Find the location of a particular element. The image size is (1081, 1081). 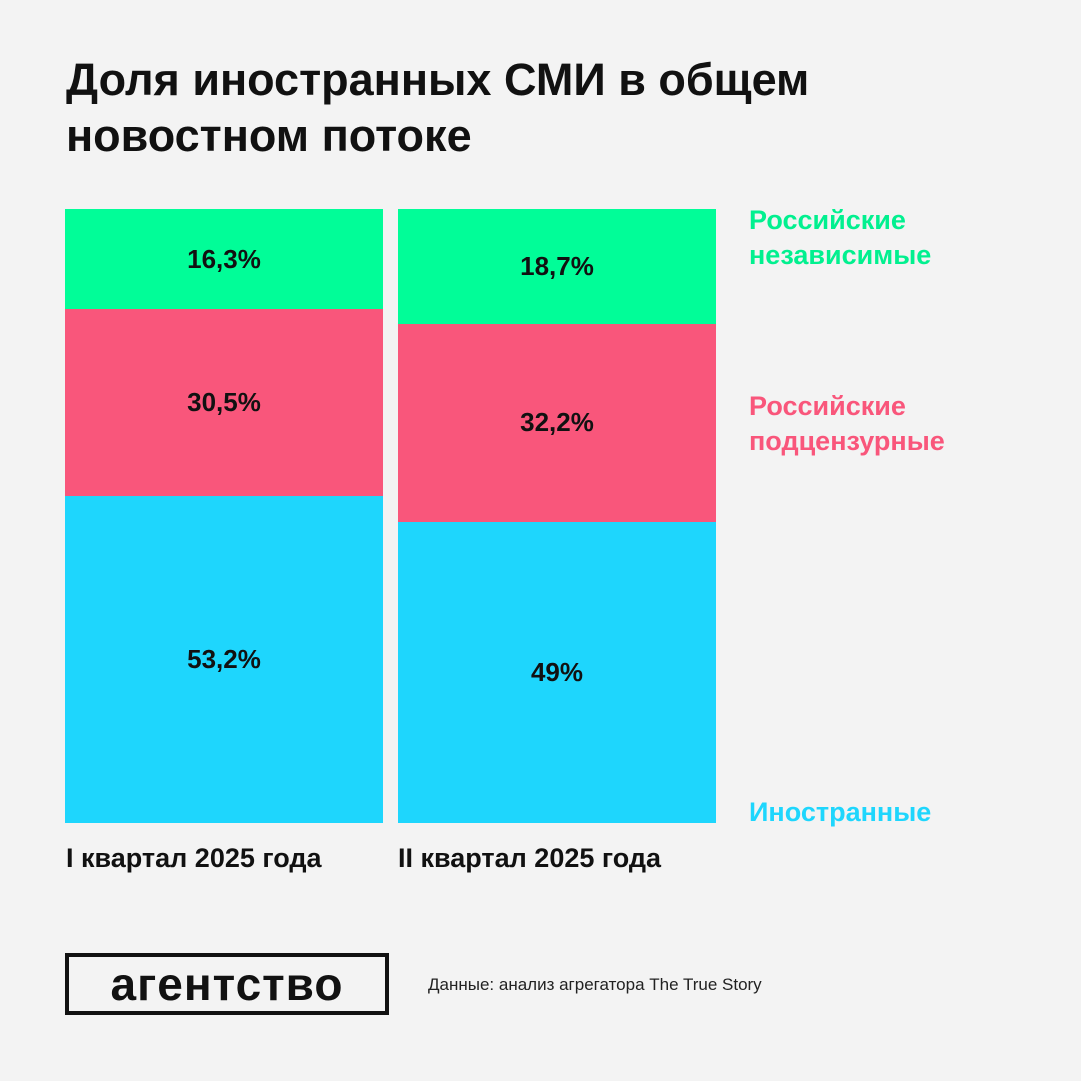

legend-censored-line-1: Российские is located at coordinates (827, 406).